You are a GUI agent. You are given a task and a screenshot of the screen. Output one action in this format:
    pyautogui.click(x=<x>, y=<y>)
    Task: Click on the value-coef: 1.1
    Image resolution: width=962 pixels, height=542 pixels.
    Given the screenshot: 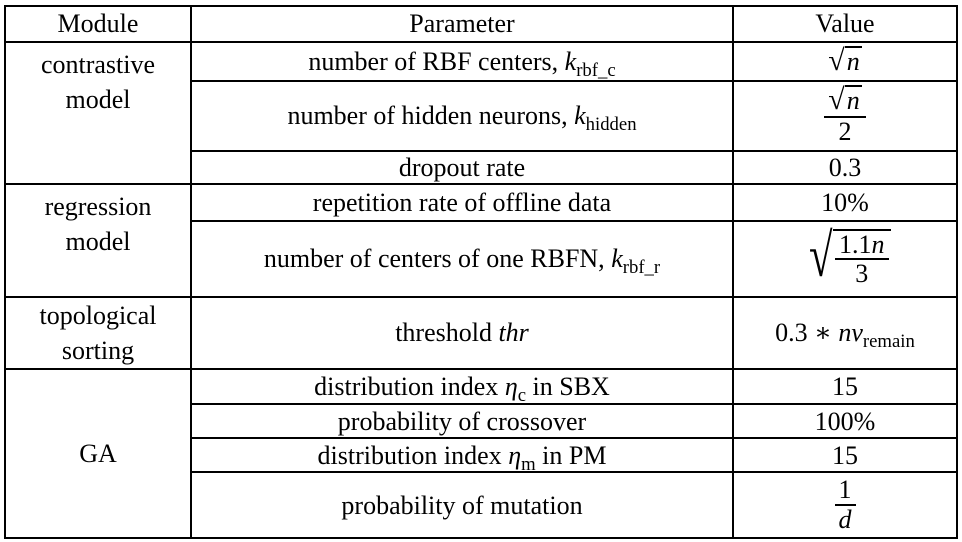 What is the action you would take?
    pyautogui.click(x=855, y=245)
    